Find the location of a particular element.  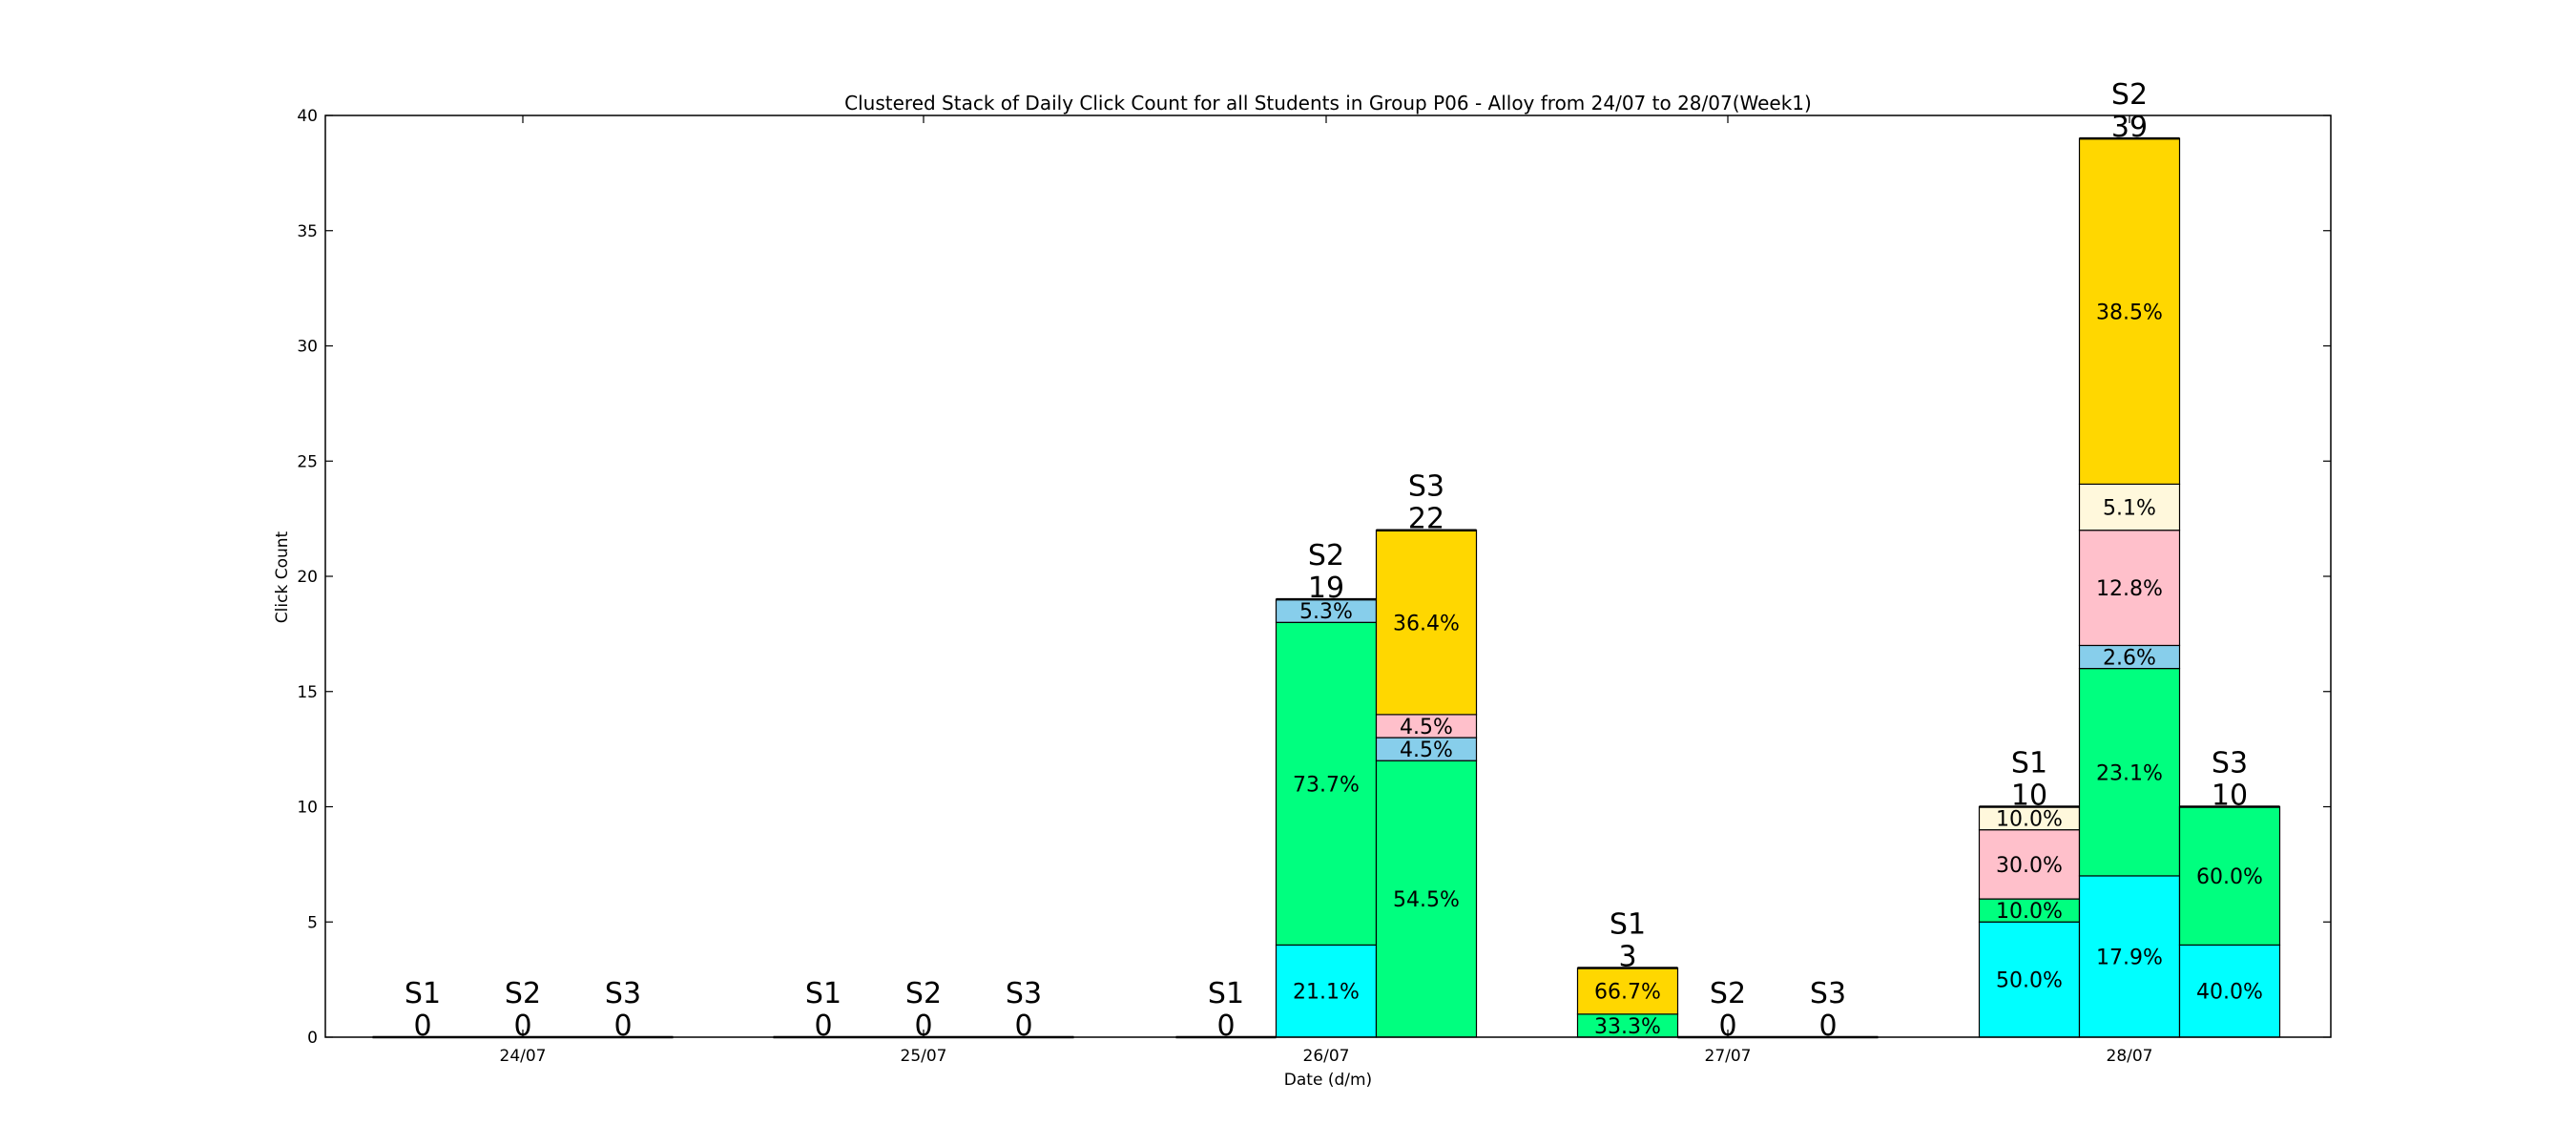

segment-percent-label: 5.3% is located at coordinates (1326, 612).